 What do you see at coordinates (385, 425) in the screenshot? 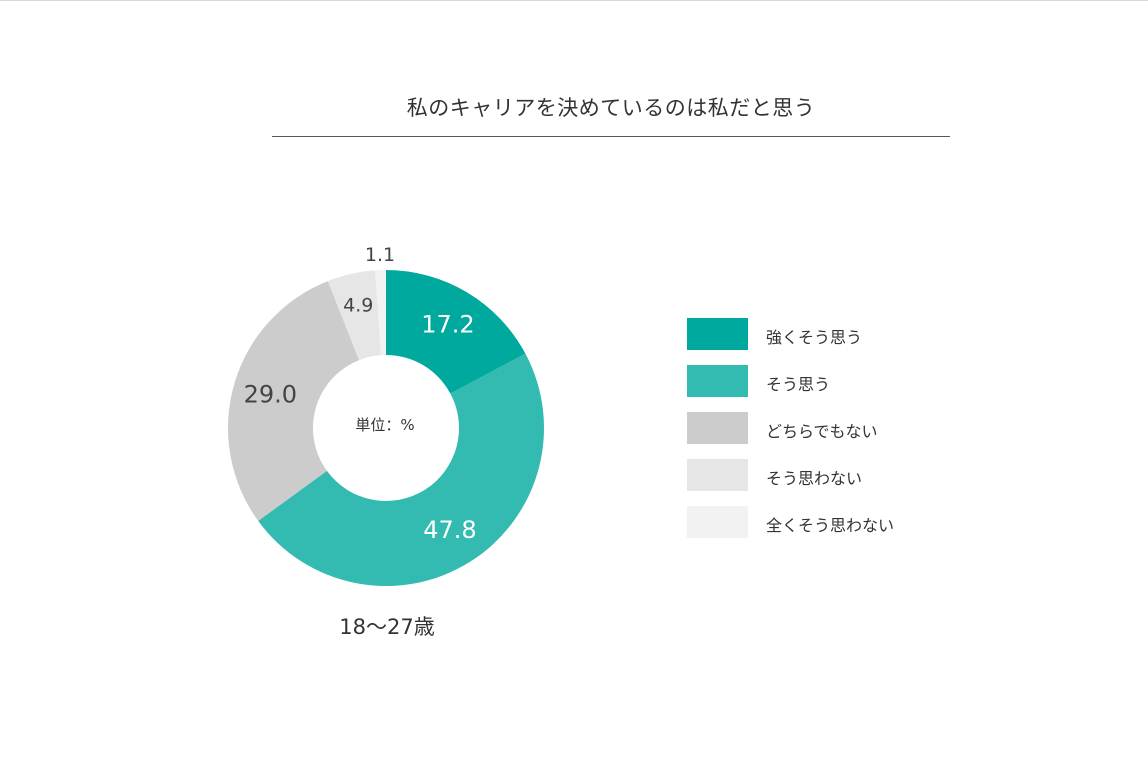
I see `unit-label: 単位：%` at bounding box center [385, 425].